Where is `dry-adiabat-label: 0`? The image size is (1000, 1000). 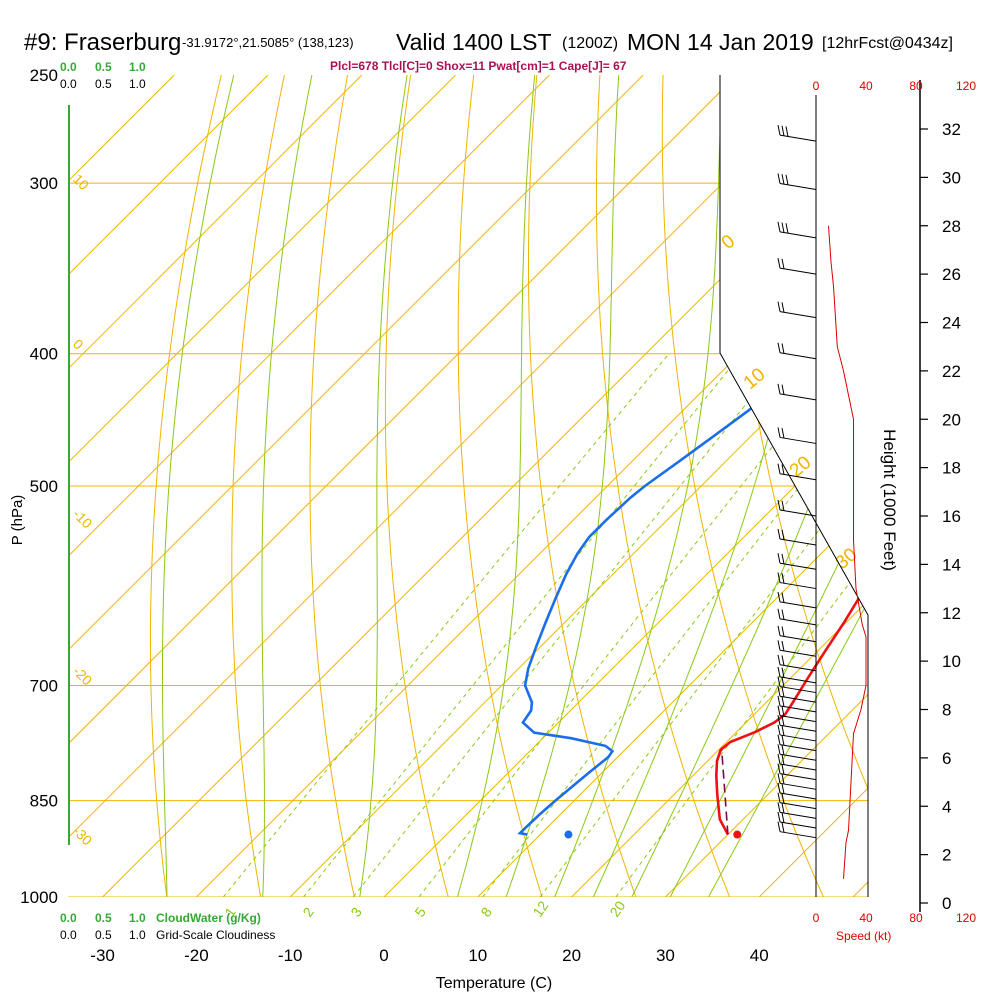 dry-adiabat-label: 0 is located at coordinates (78, 344).